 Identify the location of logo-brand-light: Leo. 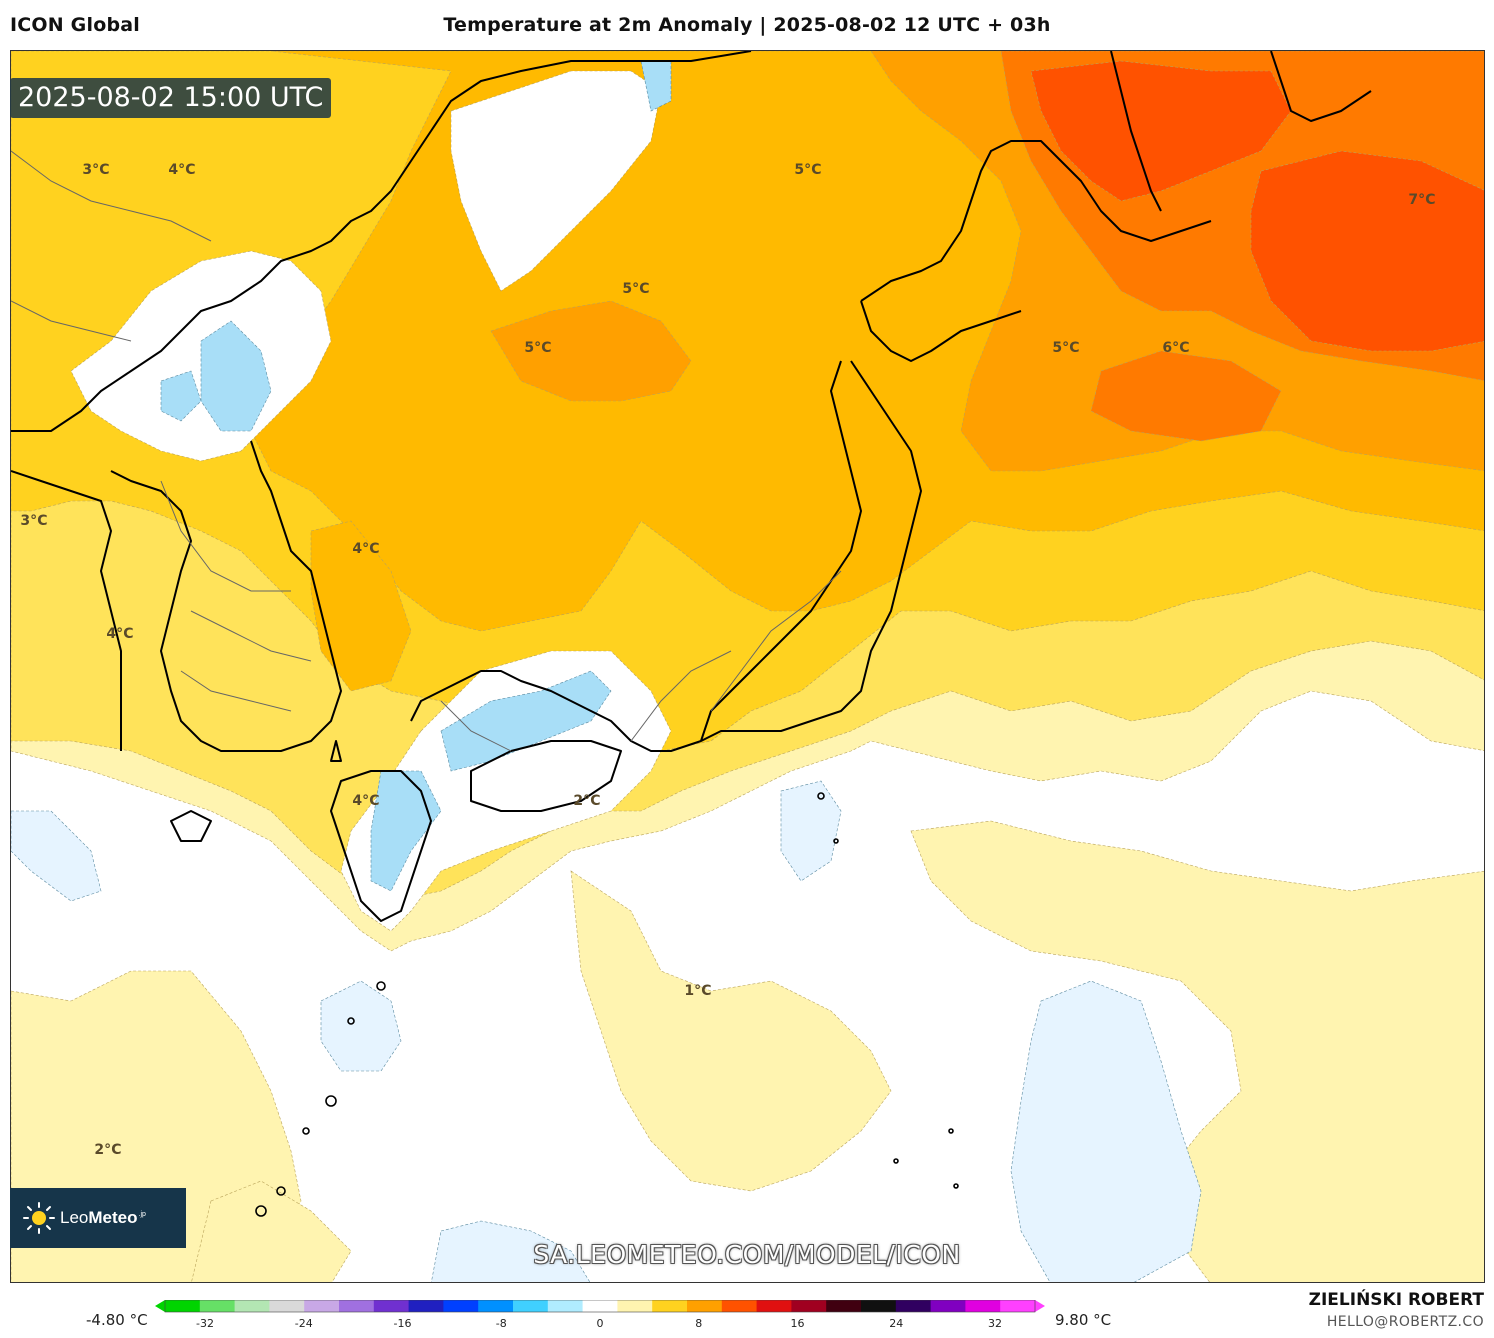
(74, 1217).